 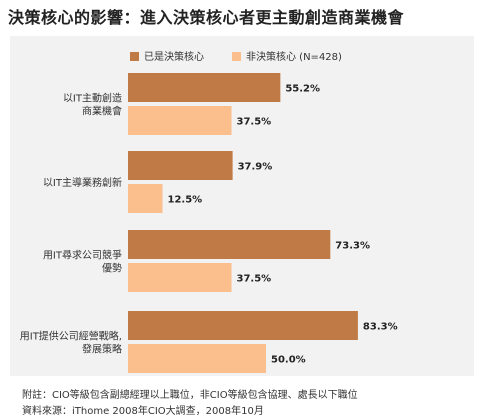 What do you see at coordinates (190, 395) in the screenshot?
I see `footnote-note: 附註：CIO等級包含副總經理以上職位，非CIO等級包含協理、處長以下職位` at bounding box center [190, 395].